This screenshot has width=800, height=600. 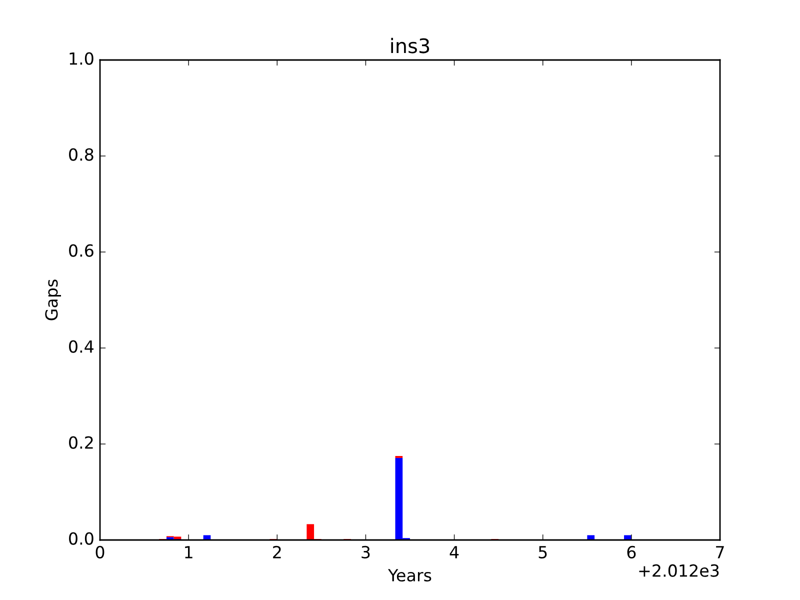 I want to click on x-tick-label: 7, so click(x=720, y=552).